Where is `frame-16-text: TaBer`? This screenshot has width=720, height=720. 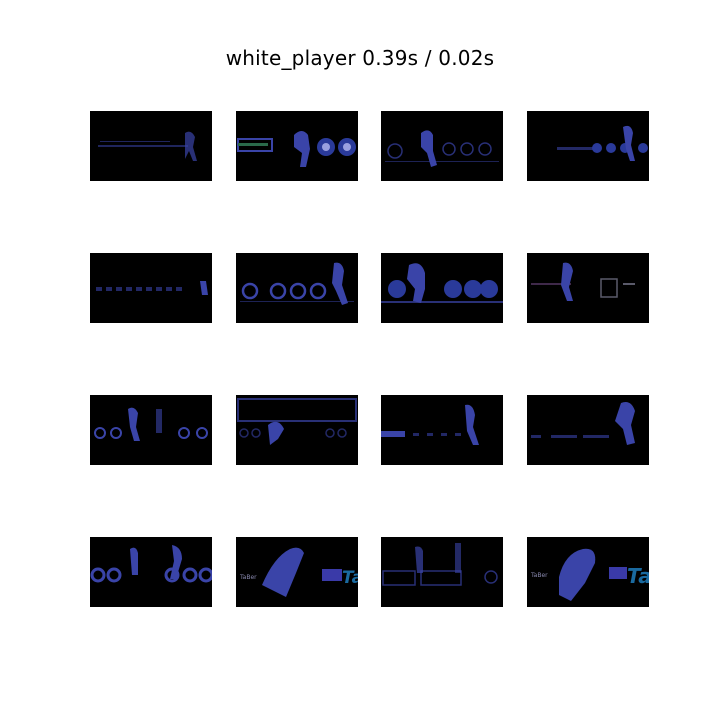 frame-16-text: TaBer is located at coordinates (539, 575).